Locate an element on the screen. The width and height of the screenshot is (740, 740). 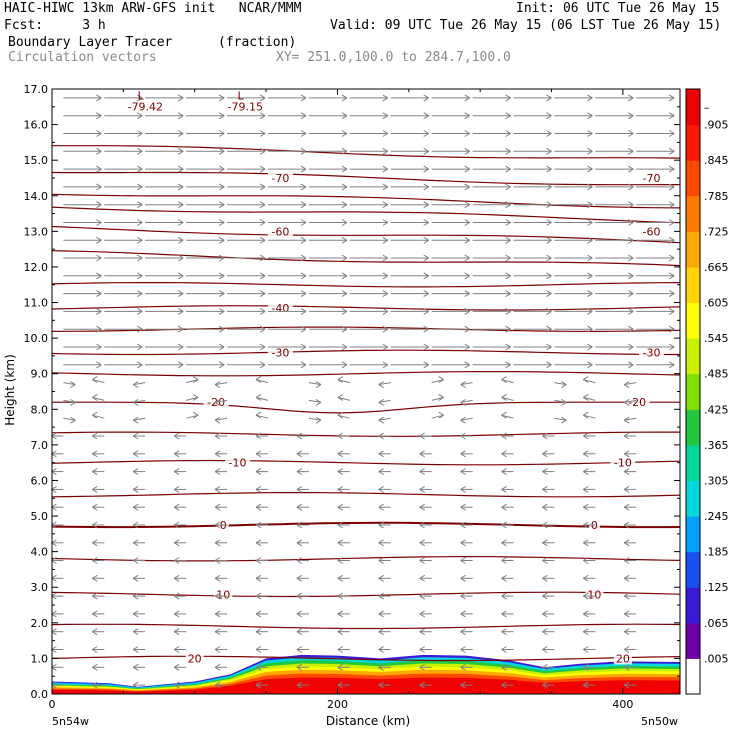
minimum-markers: L-79.42L-79.15 is located at coordinates (195, 102).